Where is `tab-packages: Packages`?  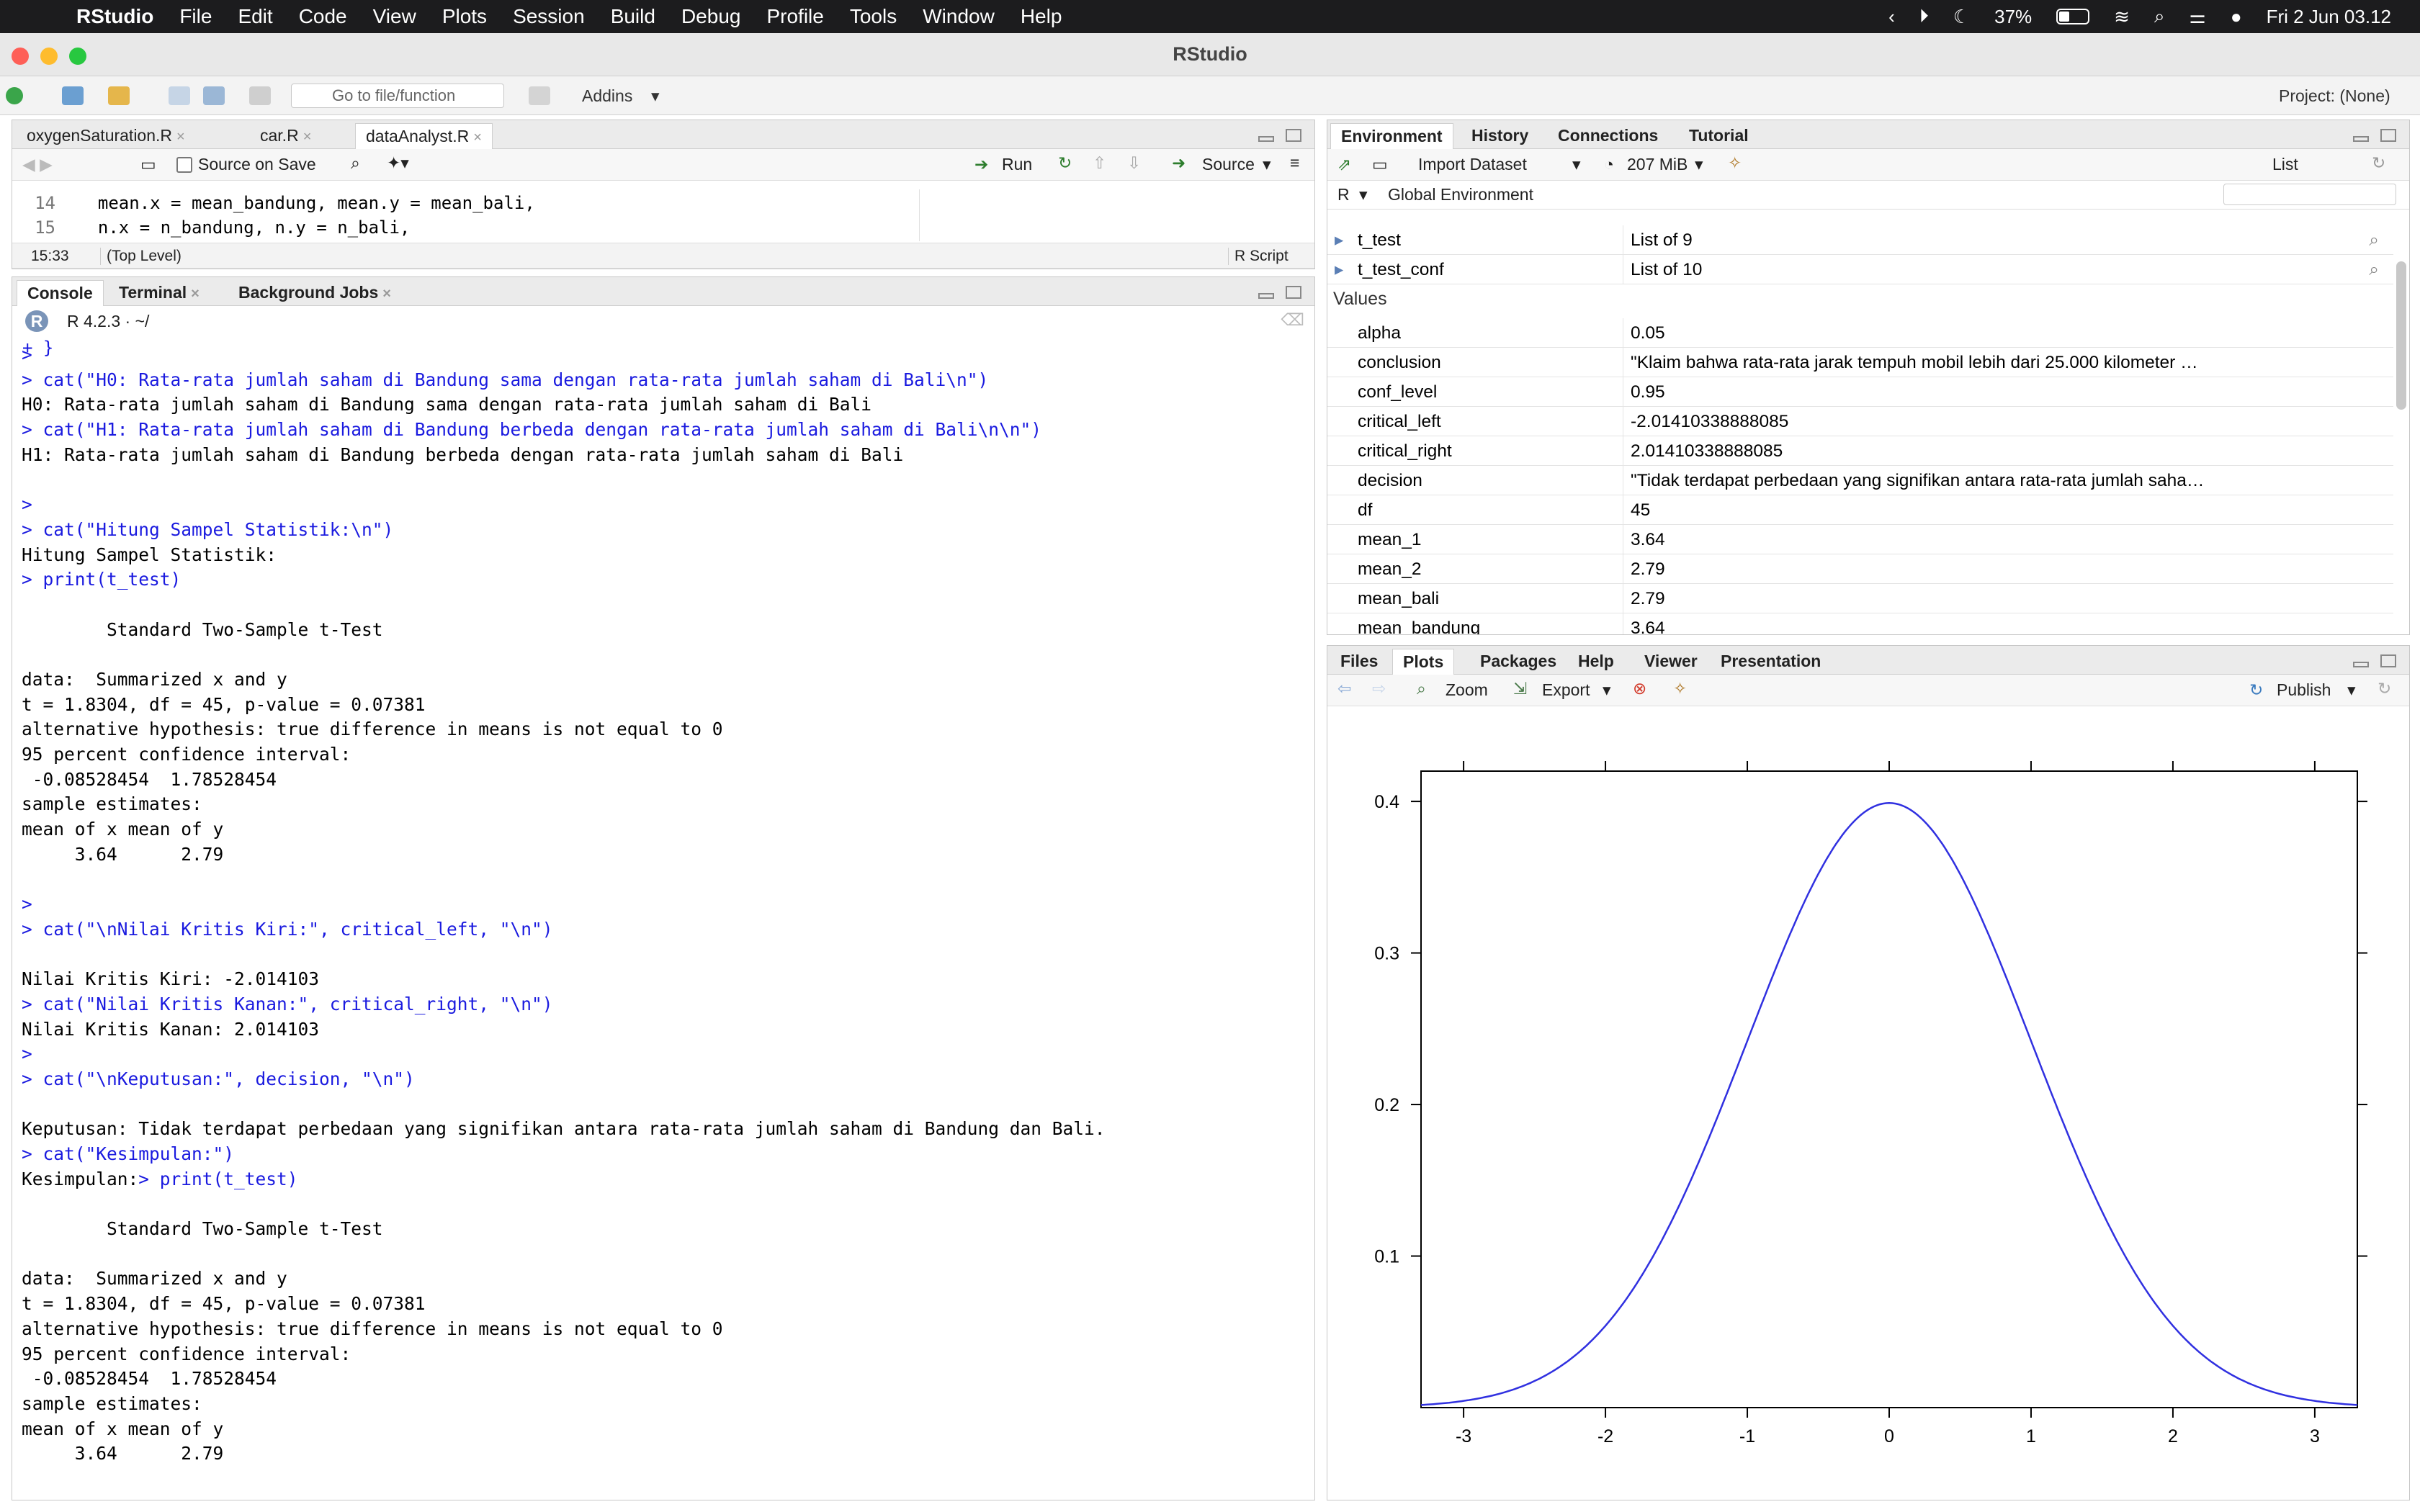
tab-packages: Packages is located at coordinates (1518, 661).